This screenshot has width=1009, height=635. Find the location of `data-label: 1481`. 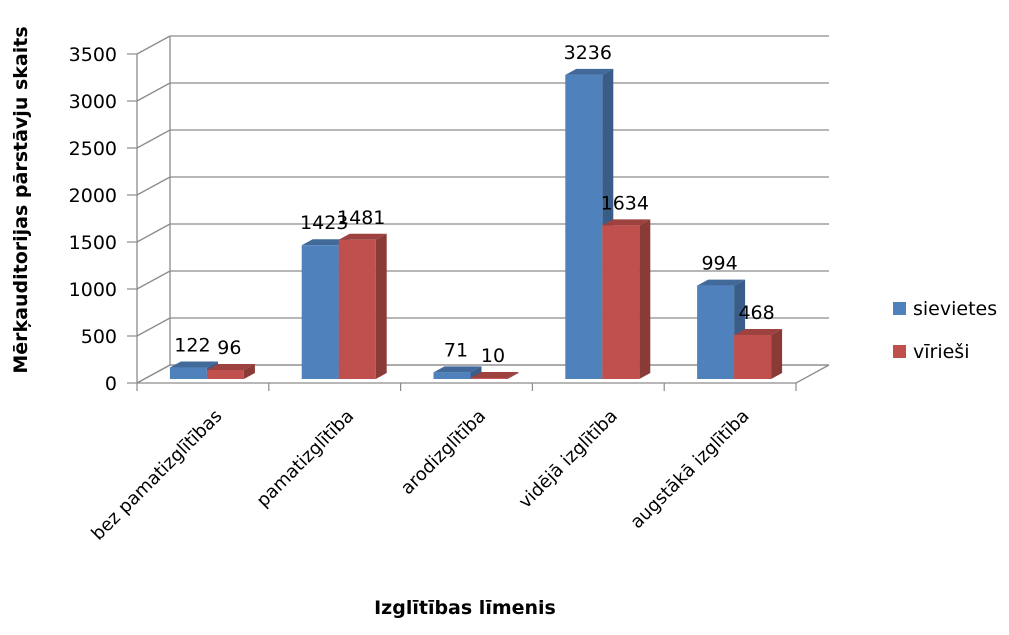

data-label: 1481 is located at coordinates (361, 218).